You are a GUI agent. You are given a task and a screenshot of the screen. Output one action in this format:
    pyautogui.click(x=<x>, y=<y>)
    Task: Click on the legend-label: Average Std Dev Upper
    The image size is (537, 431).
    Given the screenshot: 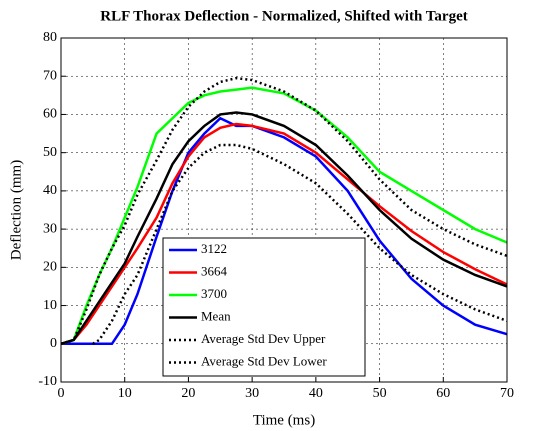 What is the action you would take?
    pyautogui.click(x=263, y=338)
    